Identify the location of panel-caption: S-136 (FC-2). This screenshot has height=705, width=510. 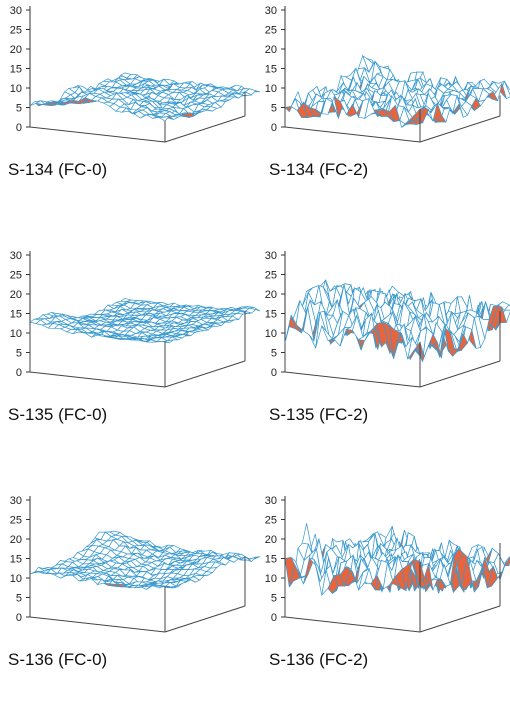
(318, 660).